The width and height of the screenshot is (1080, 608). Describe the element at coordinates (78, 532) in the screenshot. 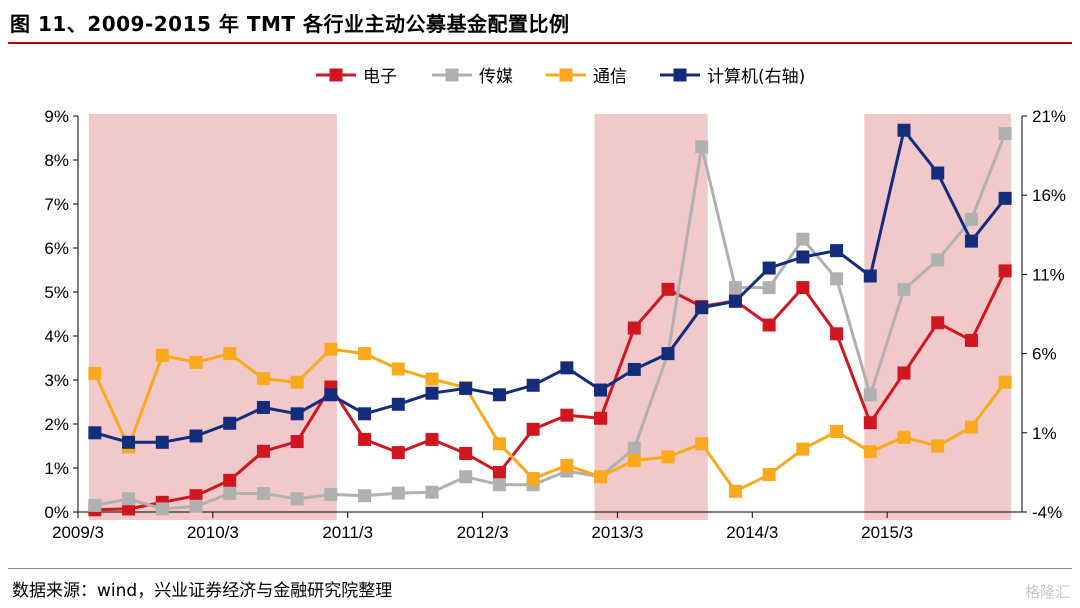

I see `x-tick-label: 2009/3` at that location.